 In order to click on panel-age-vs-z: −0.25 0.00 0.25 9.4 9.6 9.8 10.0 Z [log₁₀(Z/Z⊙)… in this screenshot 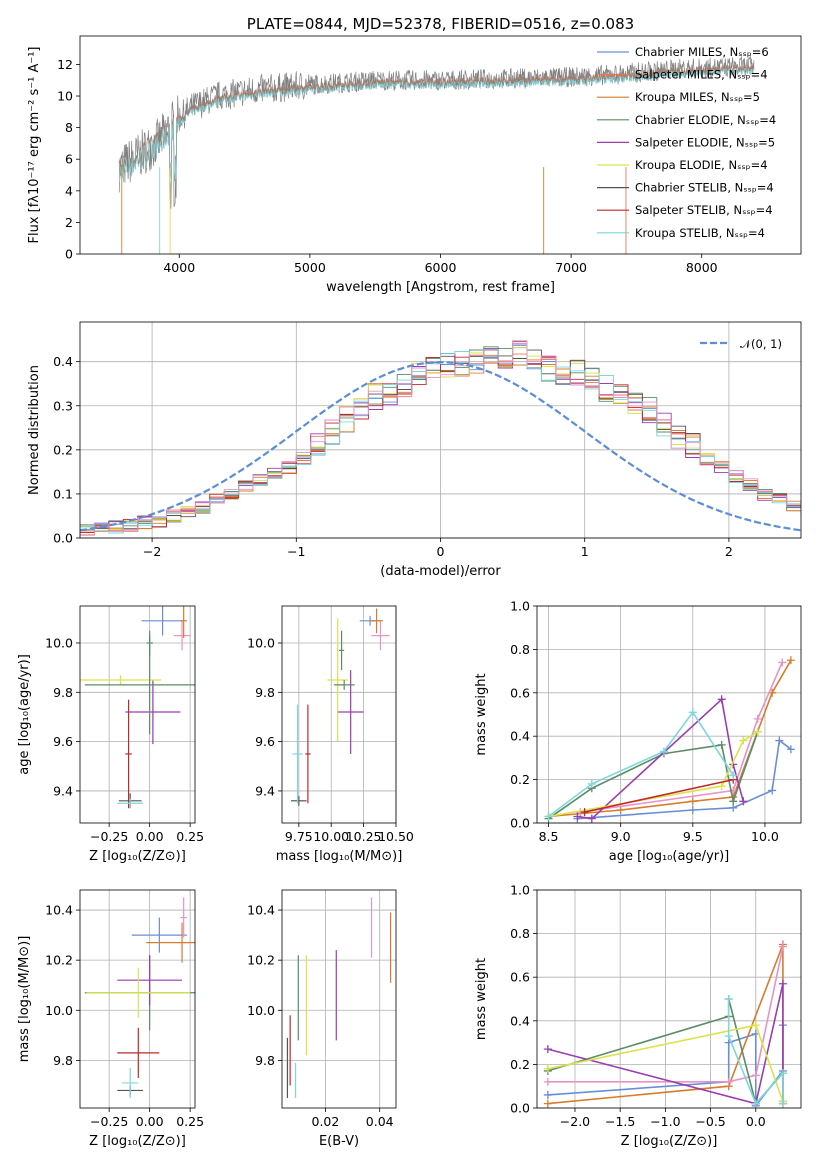, I will do `click(110, 734)`.